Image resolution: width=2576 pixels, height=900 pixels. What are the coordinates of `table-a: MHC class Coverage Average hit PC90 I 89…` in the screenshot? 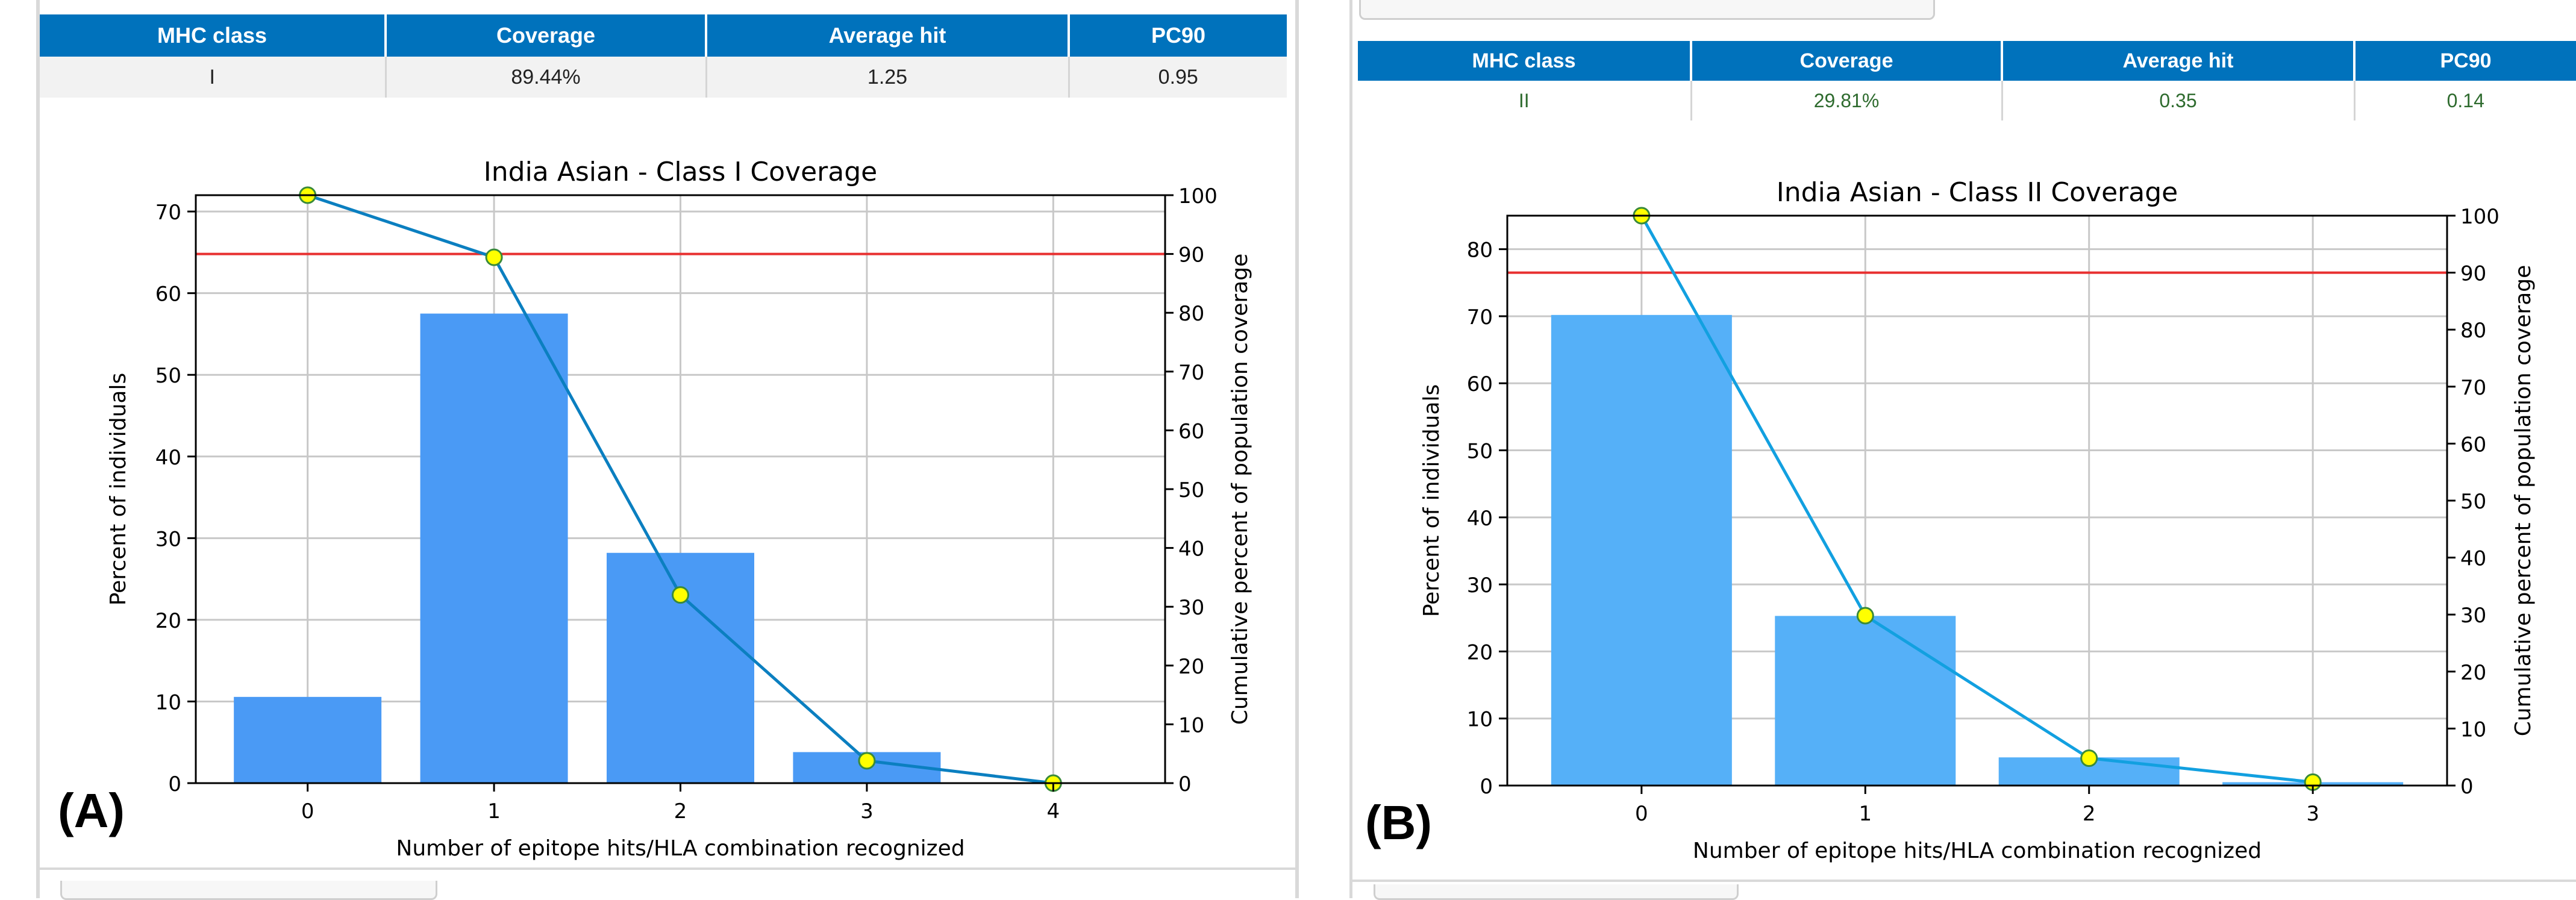 It's located at (664, 56).